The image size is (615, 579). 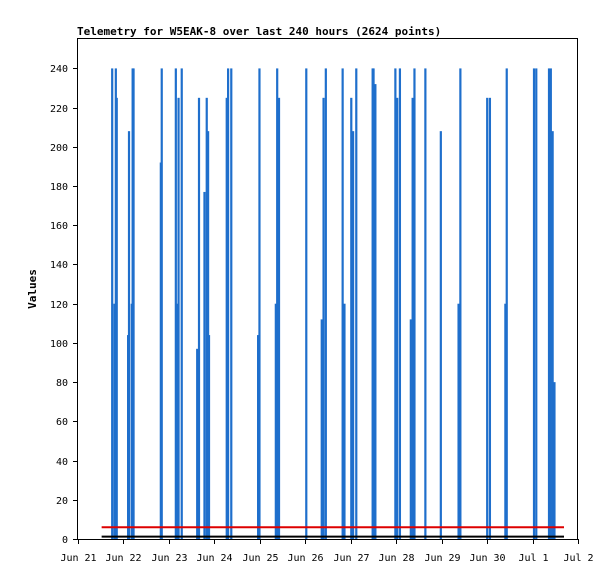 I want to click on y-tick-label: 20, so click(x=62, y=501).